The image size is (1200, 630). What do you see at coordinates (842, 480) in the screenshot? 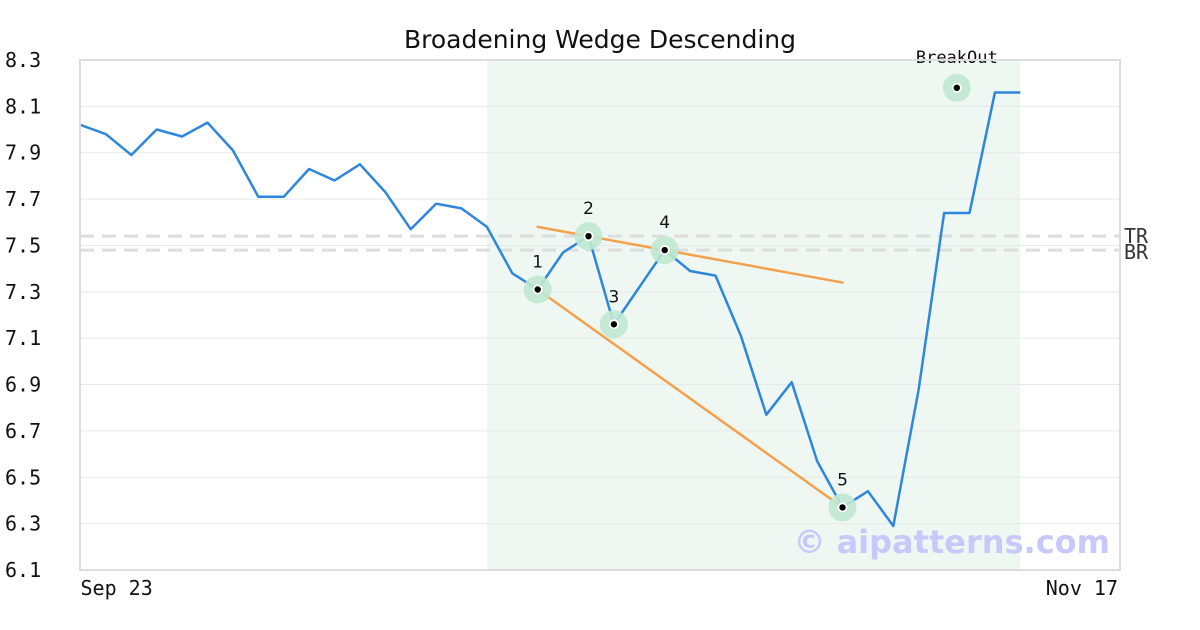
I see `pattern-point-label: 5` at bounding box center [842, 480].